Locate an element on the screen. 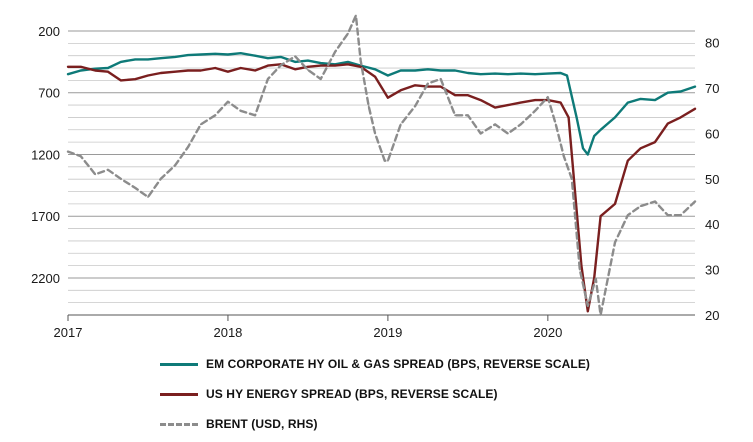 The height and width of the screenshot is (442, 753). right-tick-label: 70 is located at coordinates (712, 88).